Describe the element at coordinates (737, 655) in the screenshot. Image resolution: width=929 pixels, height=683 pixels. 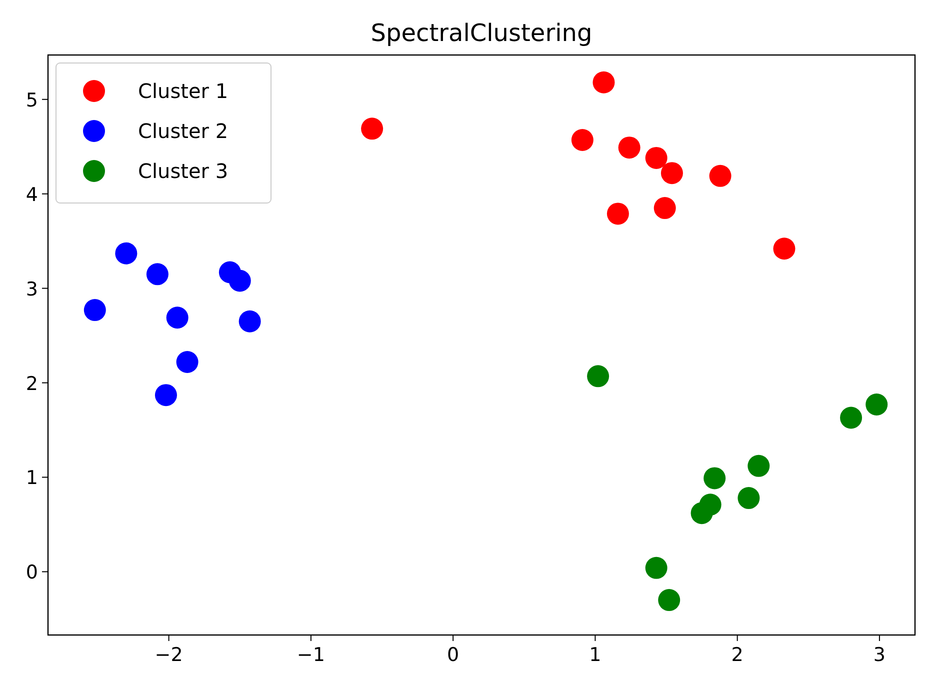
I see `x-tick-label: 2` at that location.